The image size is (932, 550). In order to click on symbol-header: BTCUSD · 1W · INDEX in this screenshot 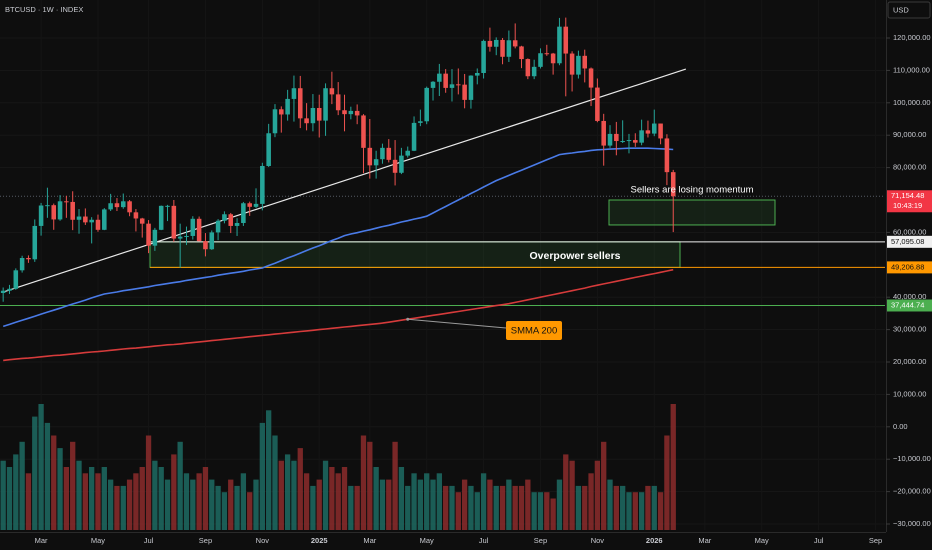, I will do `click(44, 9)`.